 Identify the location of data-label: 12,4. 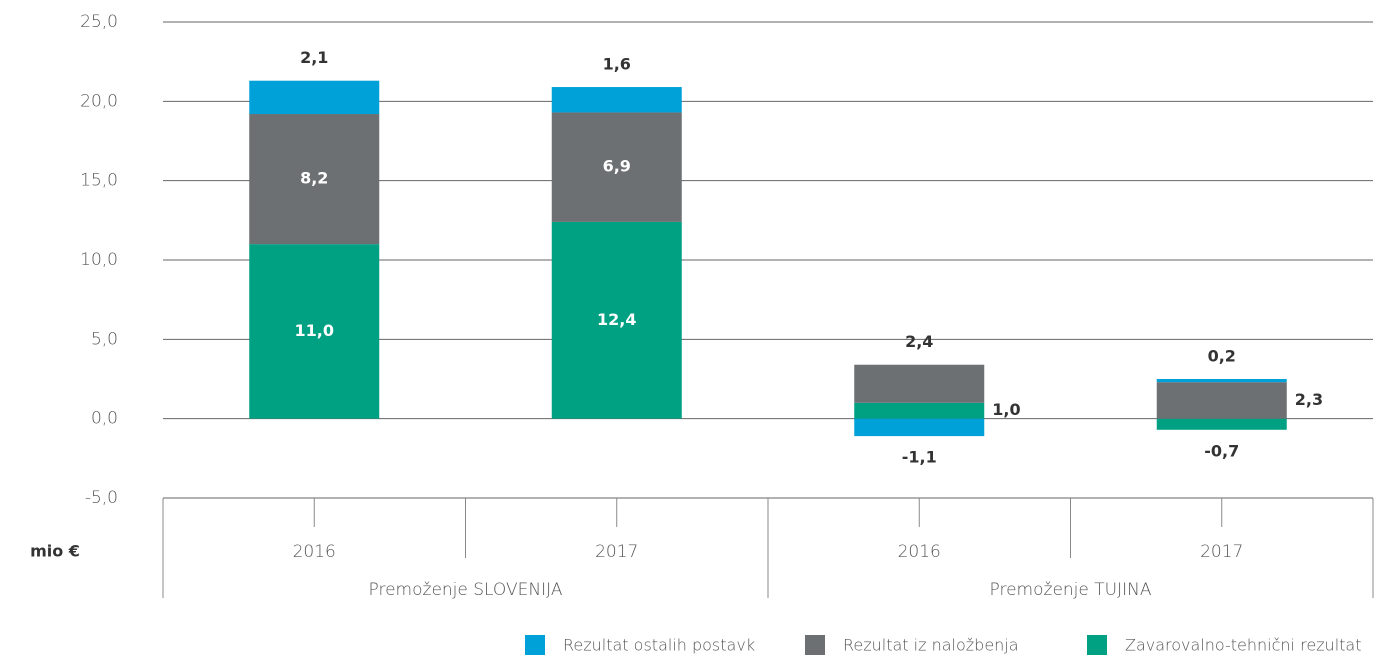
(616, 319).